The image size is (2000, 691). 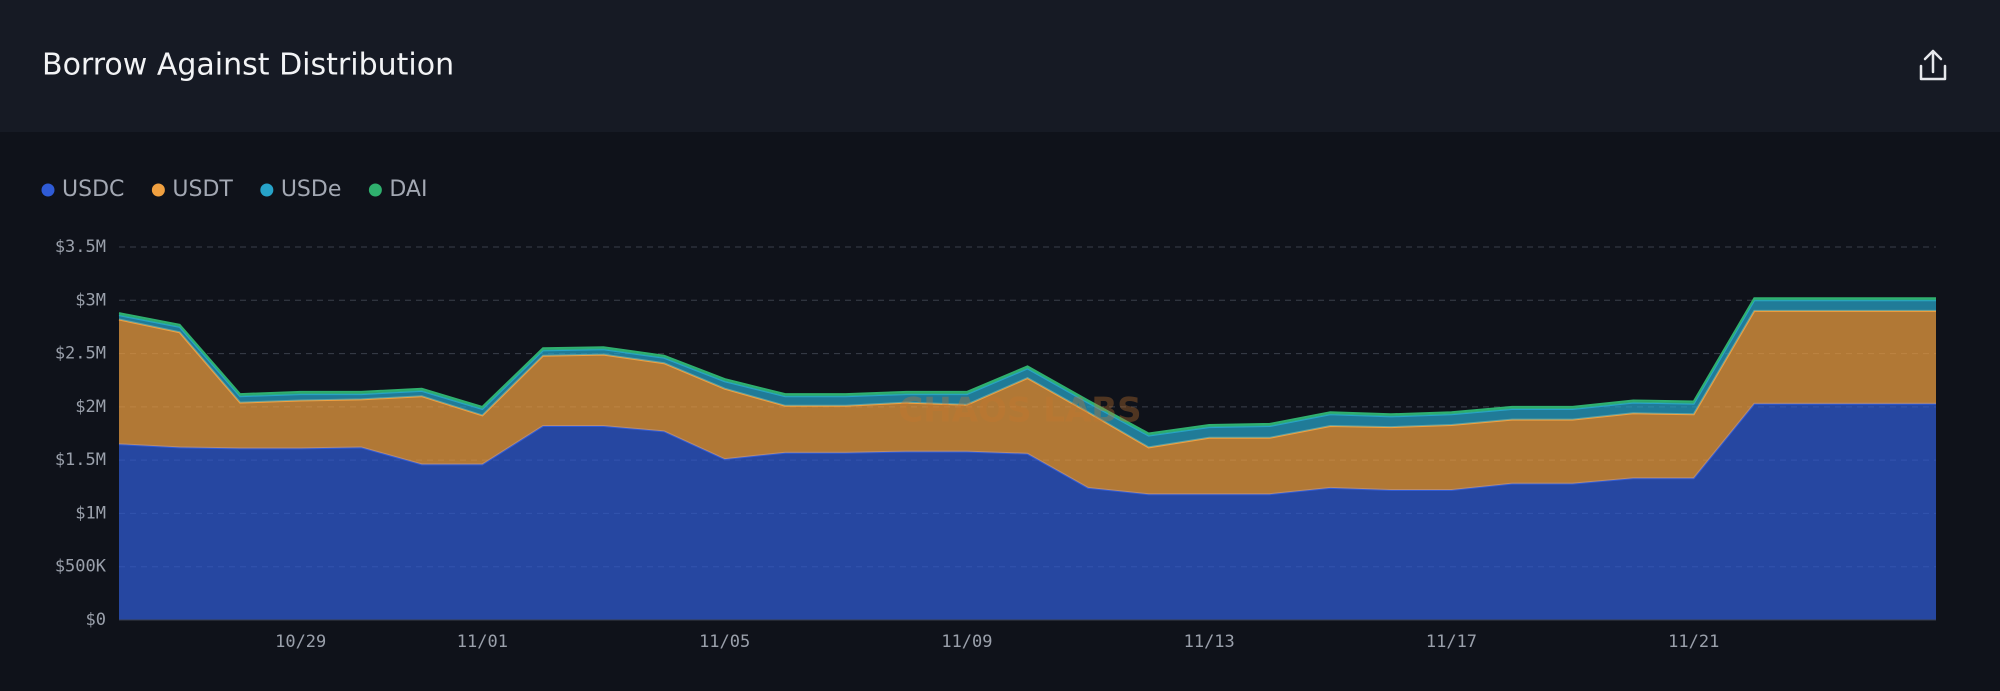 I want to click on legend-label: DAI, so click(x=408, y=189).